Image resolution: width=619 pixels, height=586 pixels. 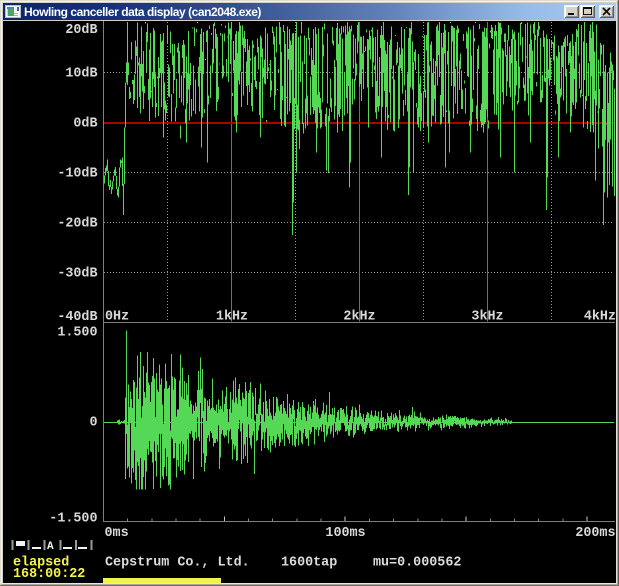 I want to click on svg-text: 1kHz, so click(x=232, y=317).